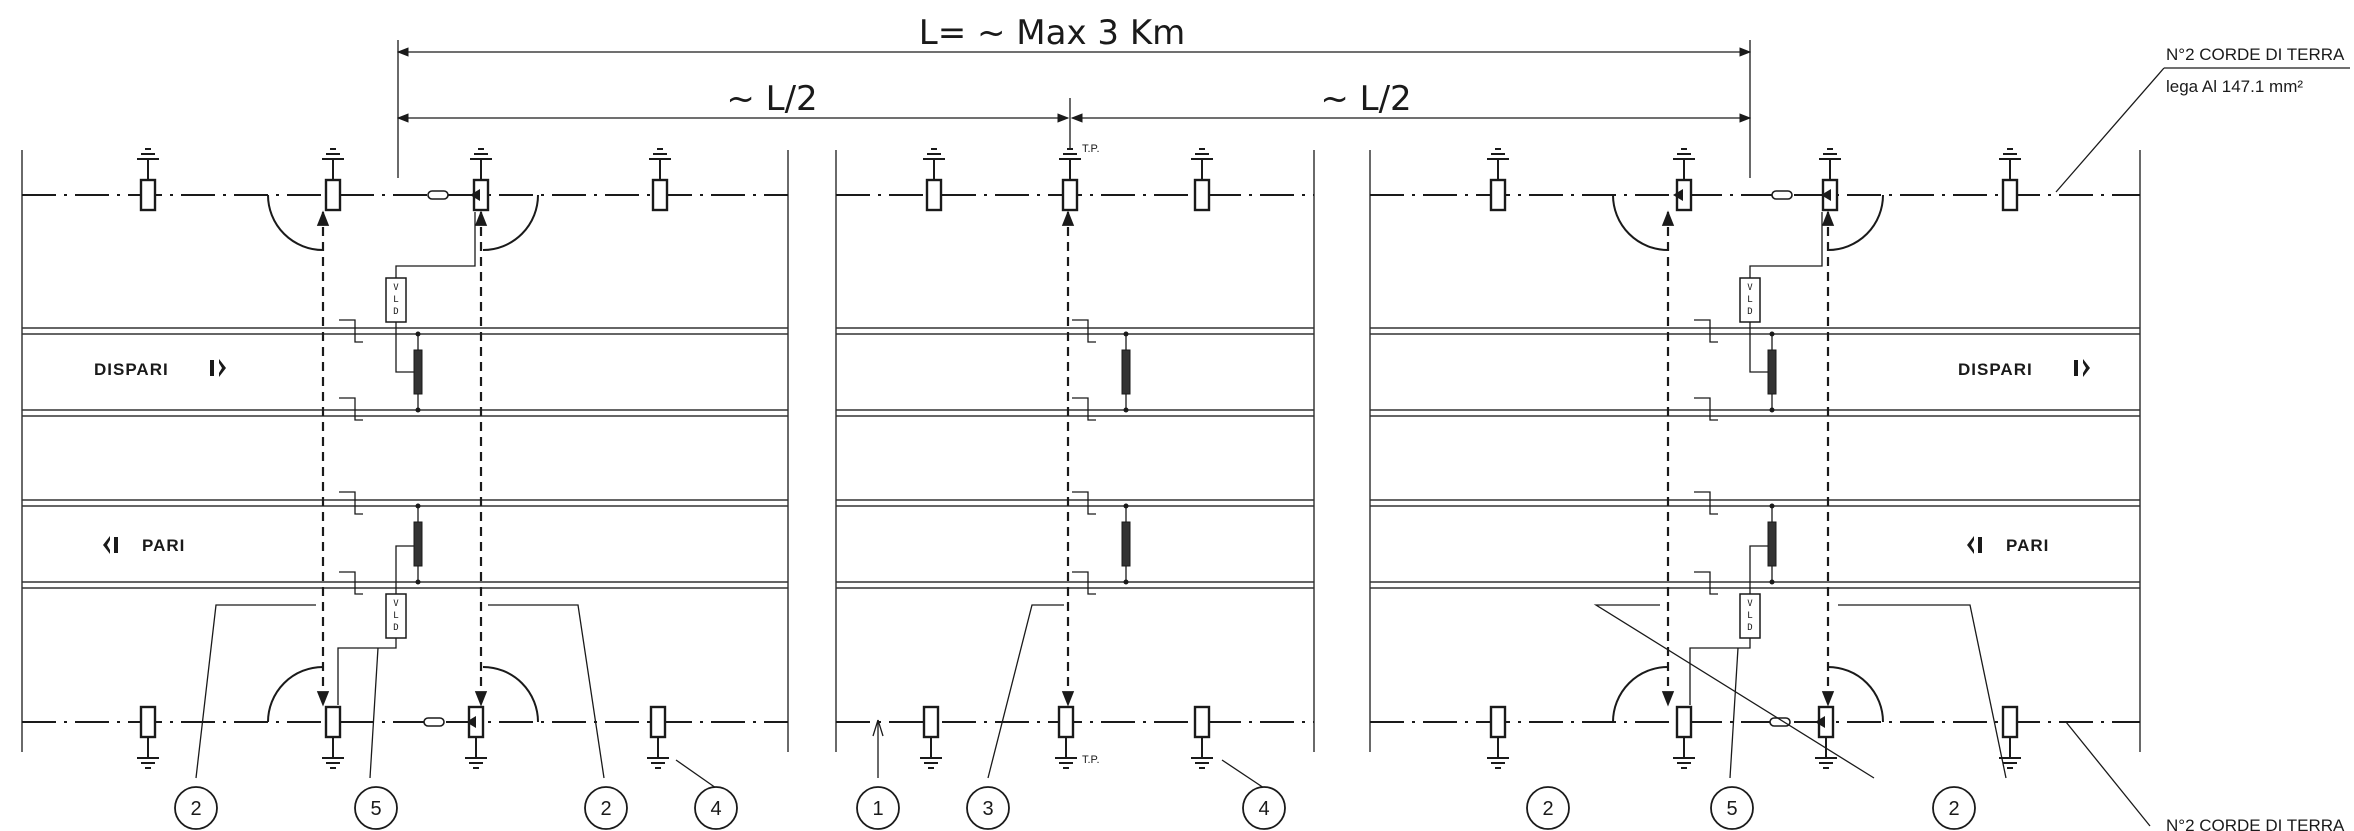 This screenshot has width=2354, height=831. Describe the element at coordinates (2234, 86) in the screenshot. I see `ground-wires-top-line2: lega Al 147.1 mm²` at that location.